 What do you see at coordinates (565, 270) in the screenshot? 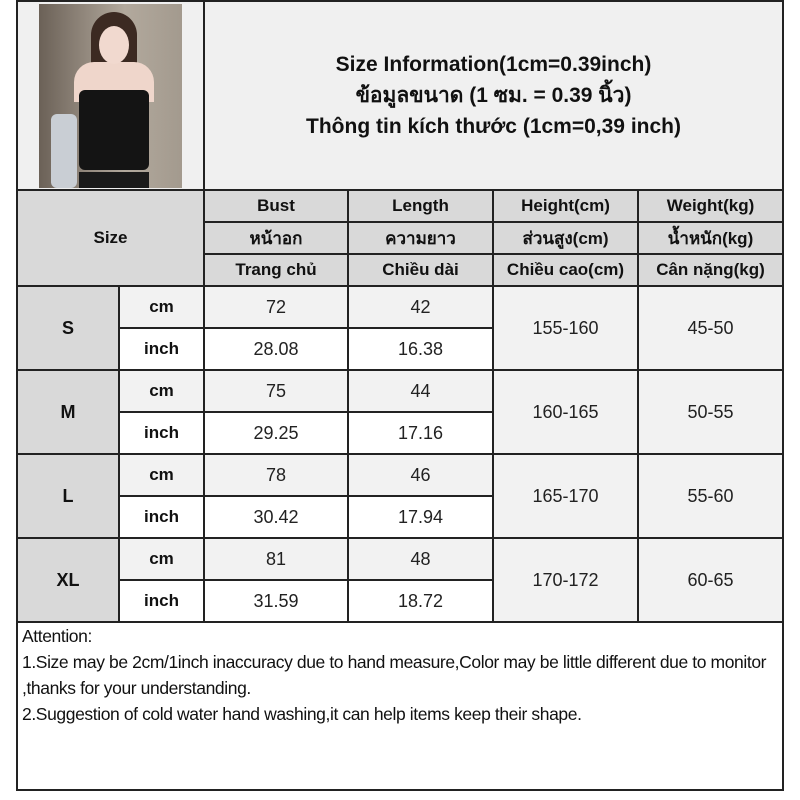
I see `col-header-height-vi: Chiều cao(cm)` at bounding box center [565, 270].